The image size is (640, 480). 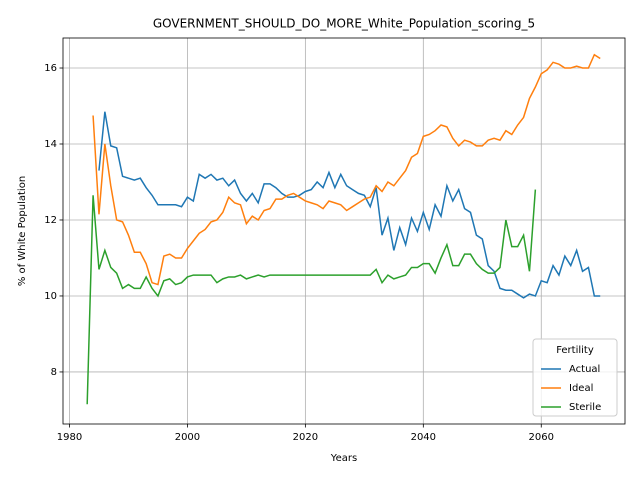 I want to click on y-tick-label: 8, so click(x=54, y=372).